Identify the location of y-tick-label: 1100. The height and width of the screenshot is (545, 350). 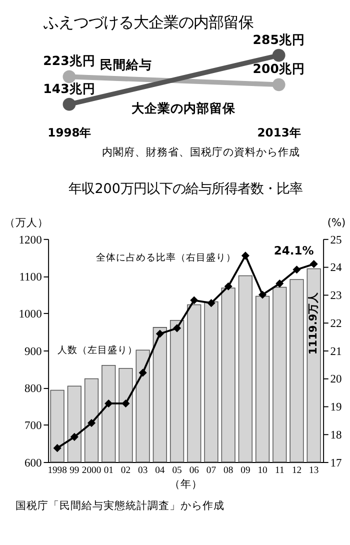
(30, 277).